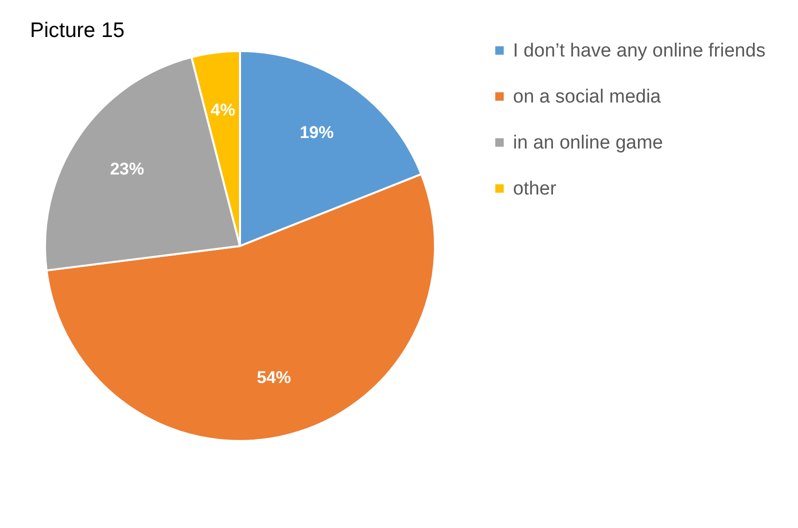 This screenshot has height=528, width=798. I want to click on data-label: 54%, so click(273, 378).